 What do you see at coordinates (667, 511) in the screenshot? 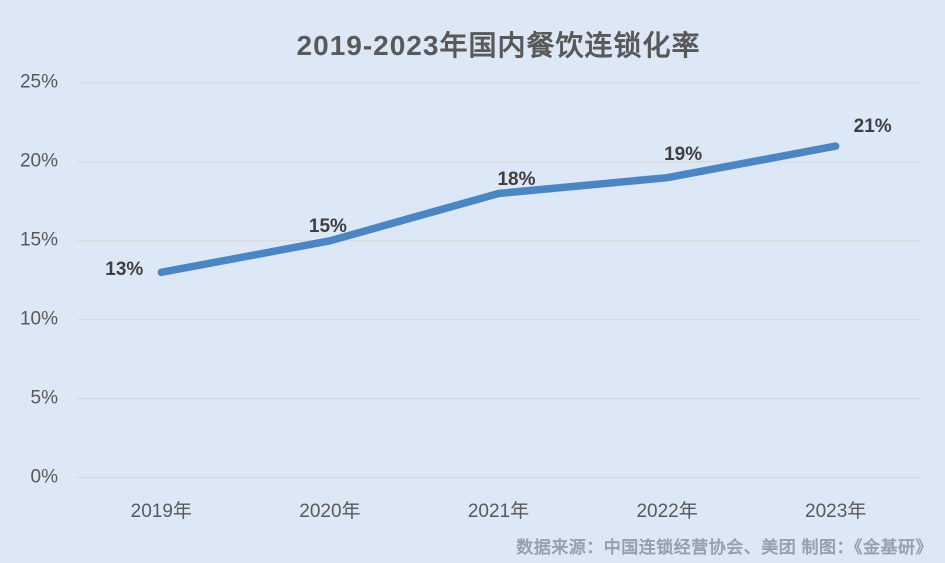
I see `x-tick-label: 2022年` at bounding box center [667, 511].